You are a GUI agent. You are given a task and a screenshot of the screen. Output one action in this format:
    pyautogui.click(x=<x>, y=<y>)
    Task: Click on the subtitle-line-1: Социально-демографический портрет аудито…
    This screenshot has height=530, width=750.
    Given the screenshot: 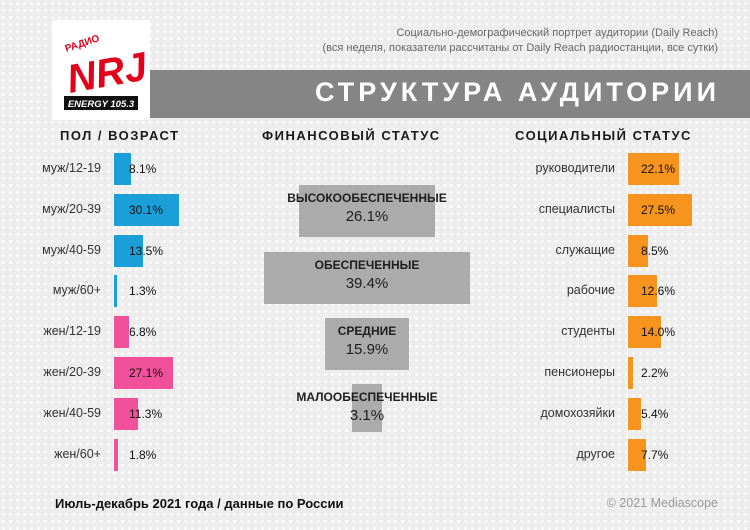 What is the action you would take?
    pyautogui.click(x=557, y=33)
    